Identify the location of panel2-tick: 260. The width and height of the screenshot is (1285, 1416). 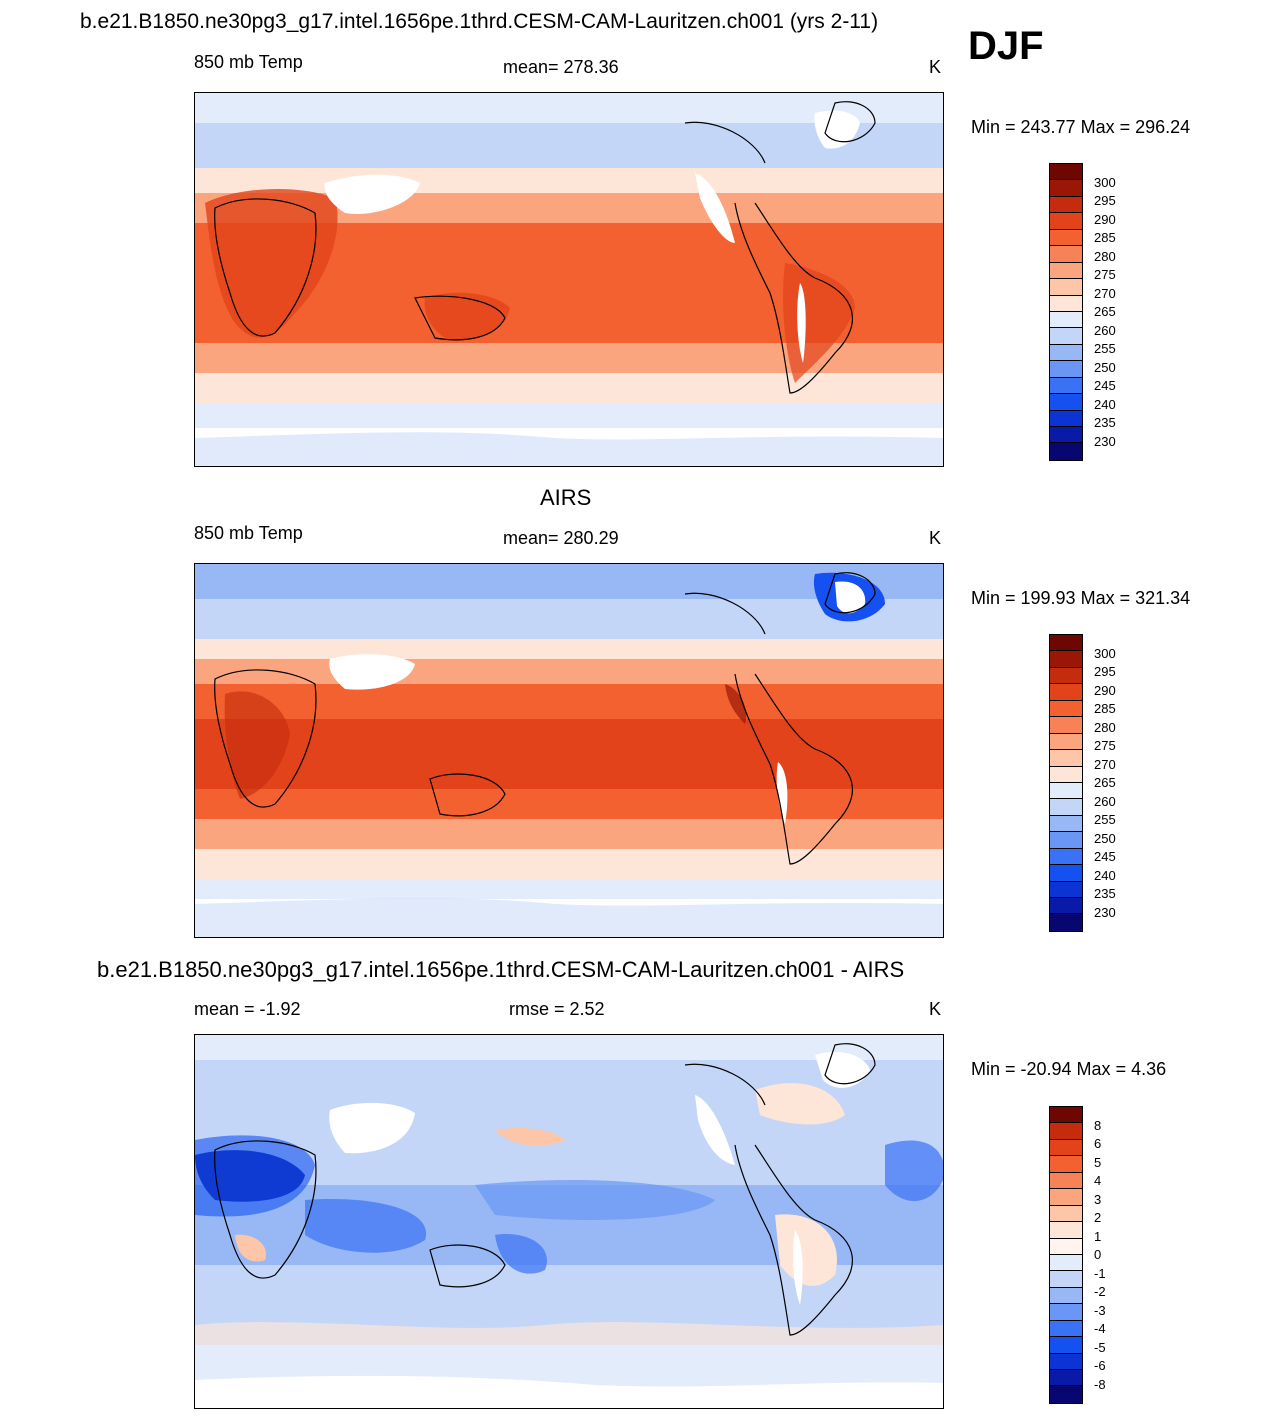
(1105, 801).